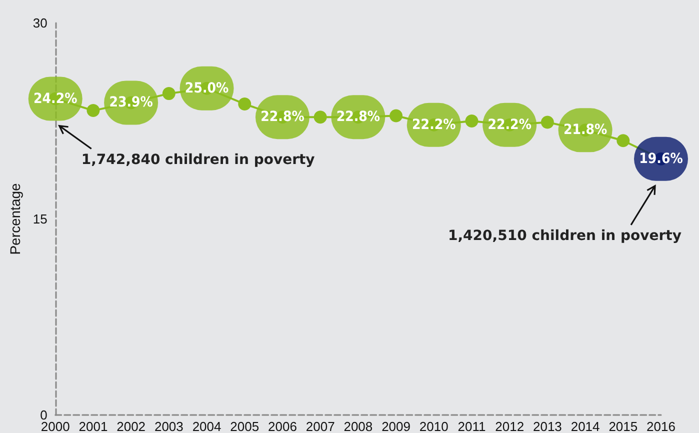  What do you see at coordinates (396, 426) in the screenshot?
I see `x-tick-label: 2009` at bounding box center [396, 426].